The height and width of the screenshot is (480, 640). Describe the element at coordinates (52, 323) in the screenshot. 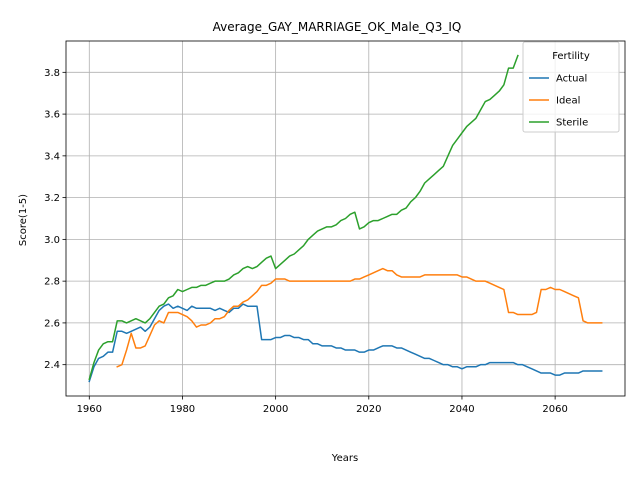

I see `y-tick-label: 2.6` at that location.